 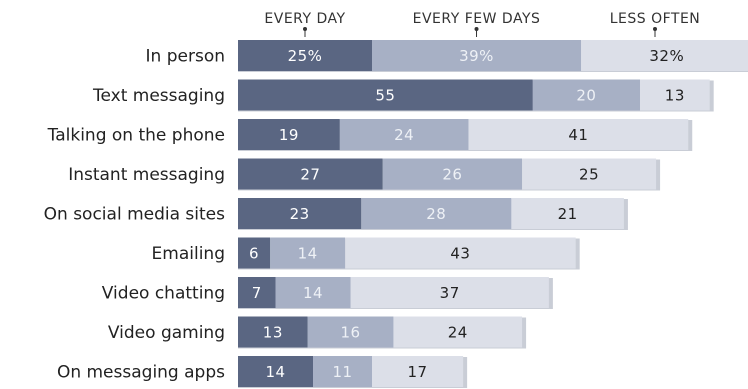 I want to click on bar-row-on-messaging-apps: On messaging apps 14 11 17, so click(x=262, y=372).